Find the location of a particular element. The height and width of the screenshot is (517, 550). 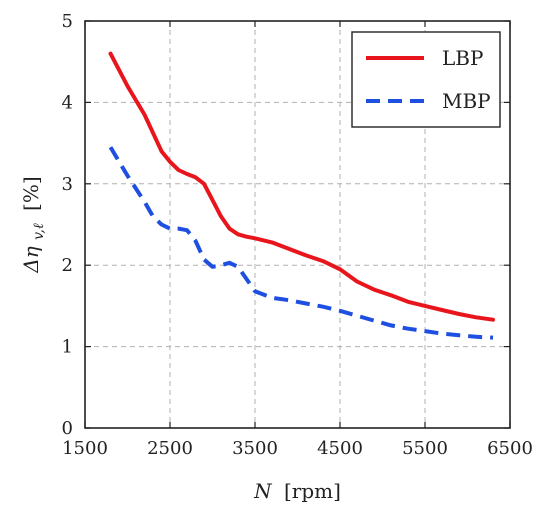

x-axis-symbol: N is located at coordinates (263, 491).